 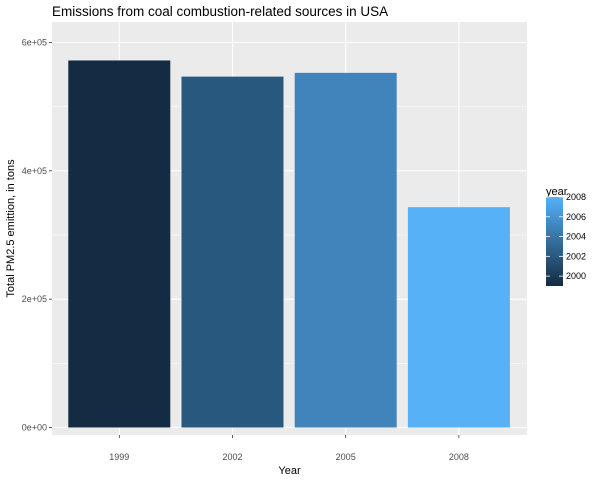 I want to click on legend-title: year, so click(x=557, y=192).